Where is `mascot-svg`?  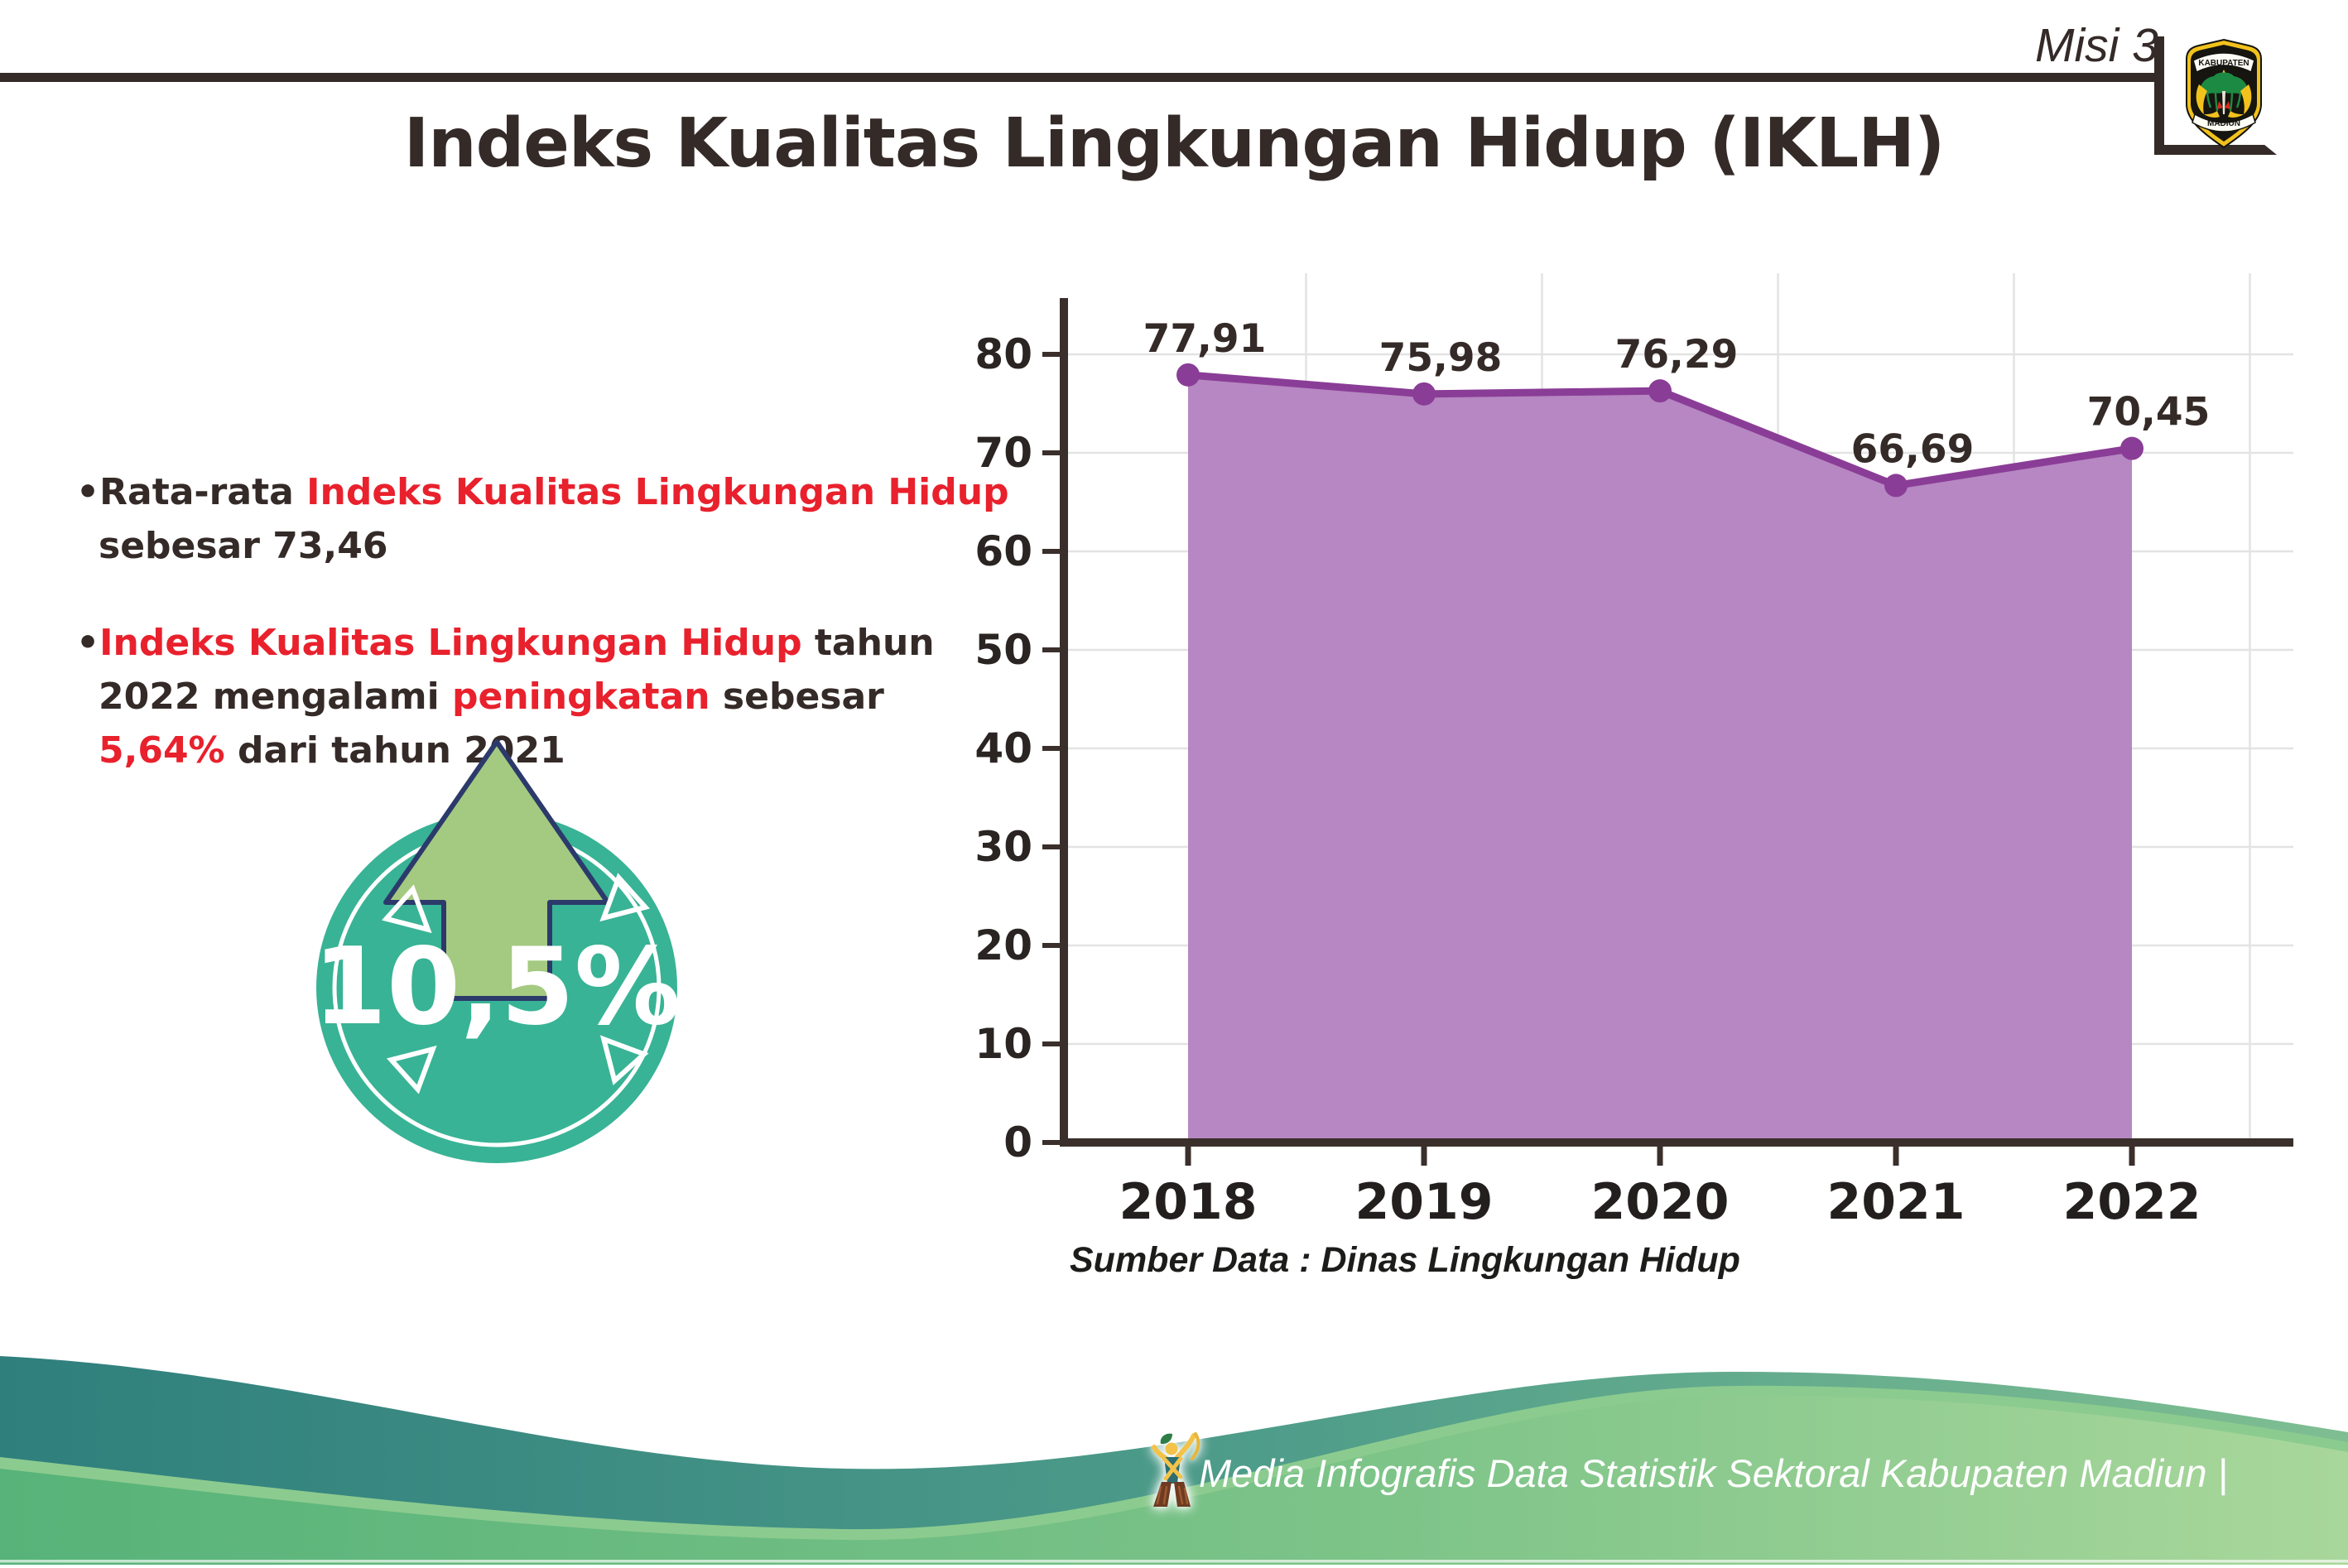 mascot-svg is located at coordinates (1176, 1469).